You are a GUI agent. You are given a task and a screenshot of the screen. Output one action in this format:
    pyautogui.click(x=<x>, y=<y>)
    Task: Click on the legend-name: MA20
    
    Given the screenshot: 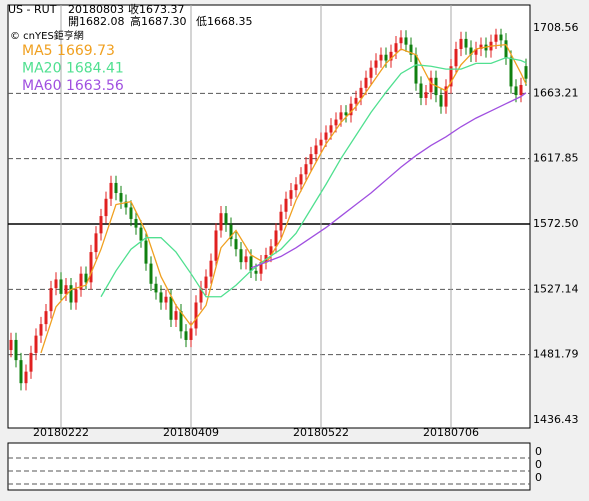 What is the action you would take?
    pyautogui.click(x=41, y=69)
    